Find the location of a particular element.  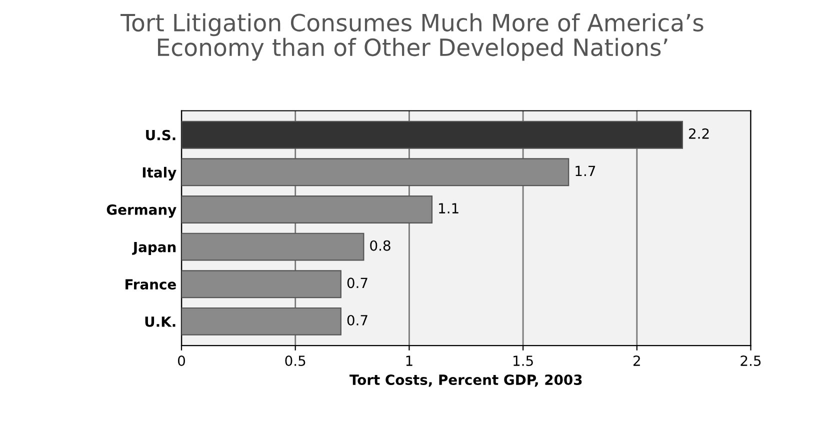

y-tick-label: Japan is located at coordinates (154, 248).